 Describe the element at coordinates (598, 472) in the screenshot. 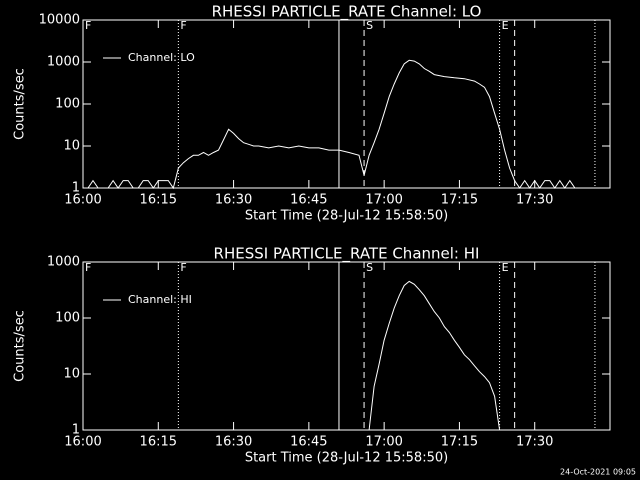

I see `footer: 24-Oct-2021 09:05` at that location.